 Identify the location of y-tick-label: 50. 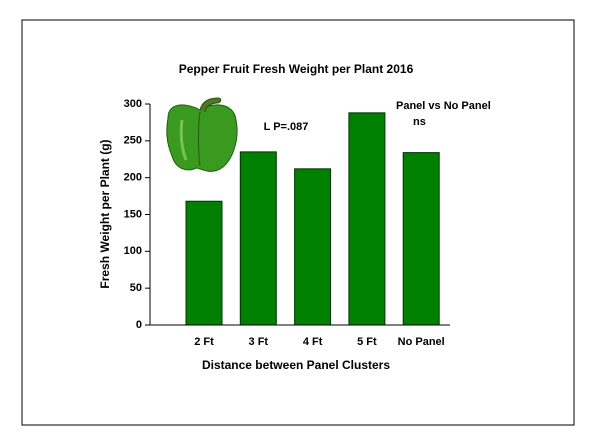
(136, 288).